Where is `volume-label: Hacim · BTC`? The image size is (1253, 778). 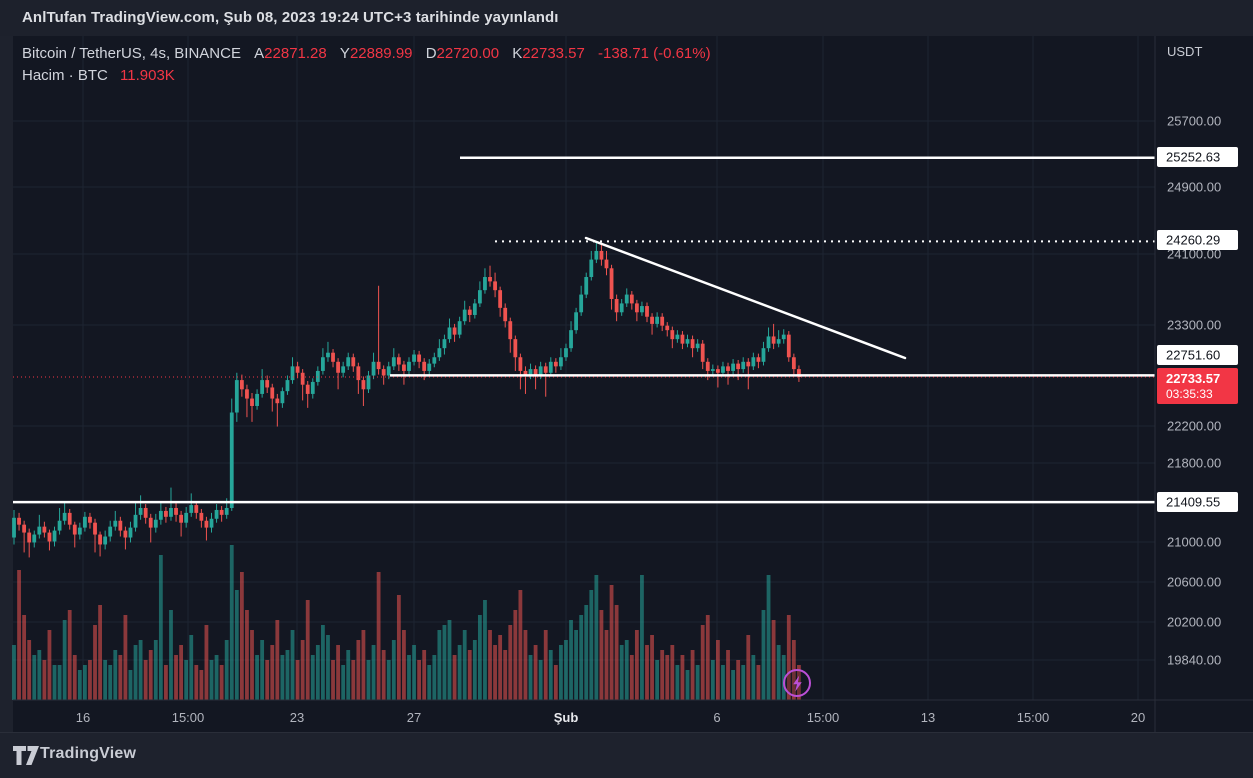
volume-label: Hacim · BTC is located at coordinates (65, 75).